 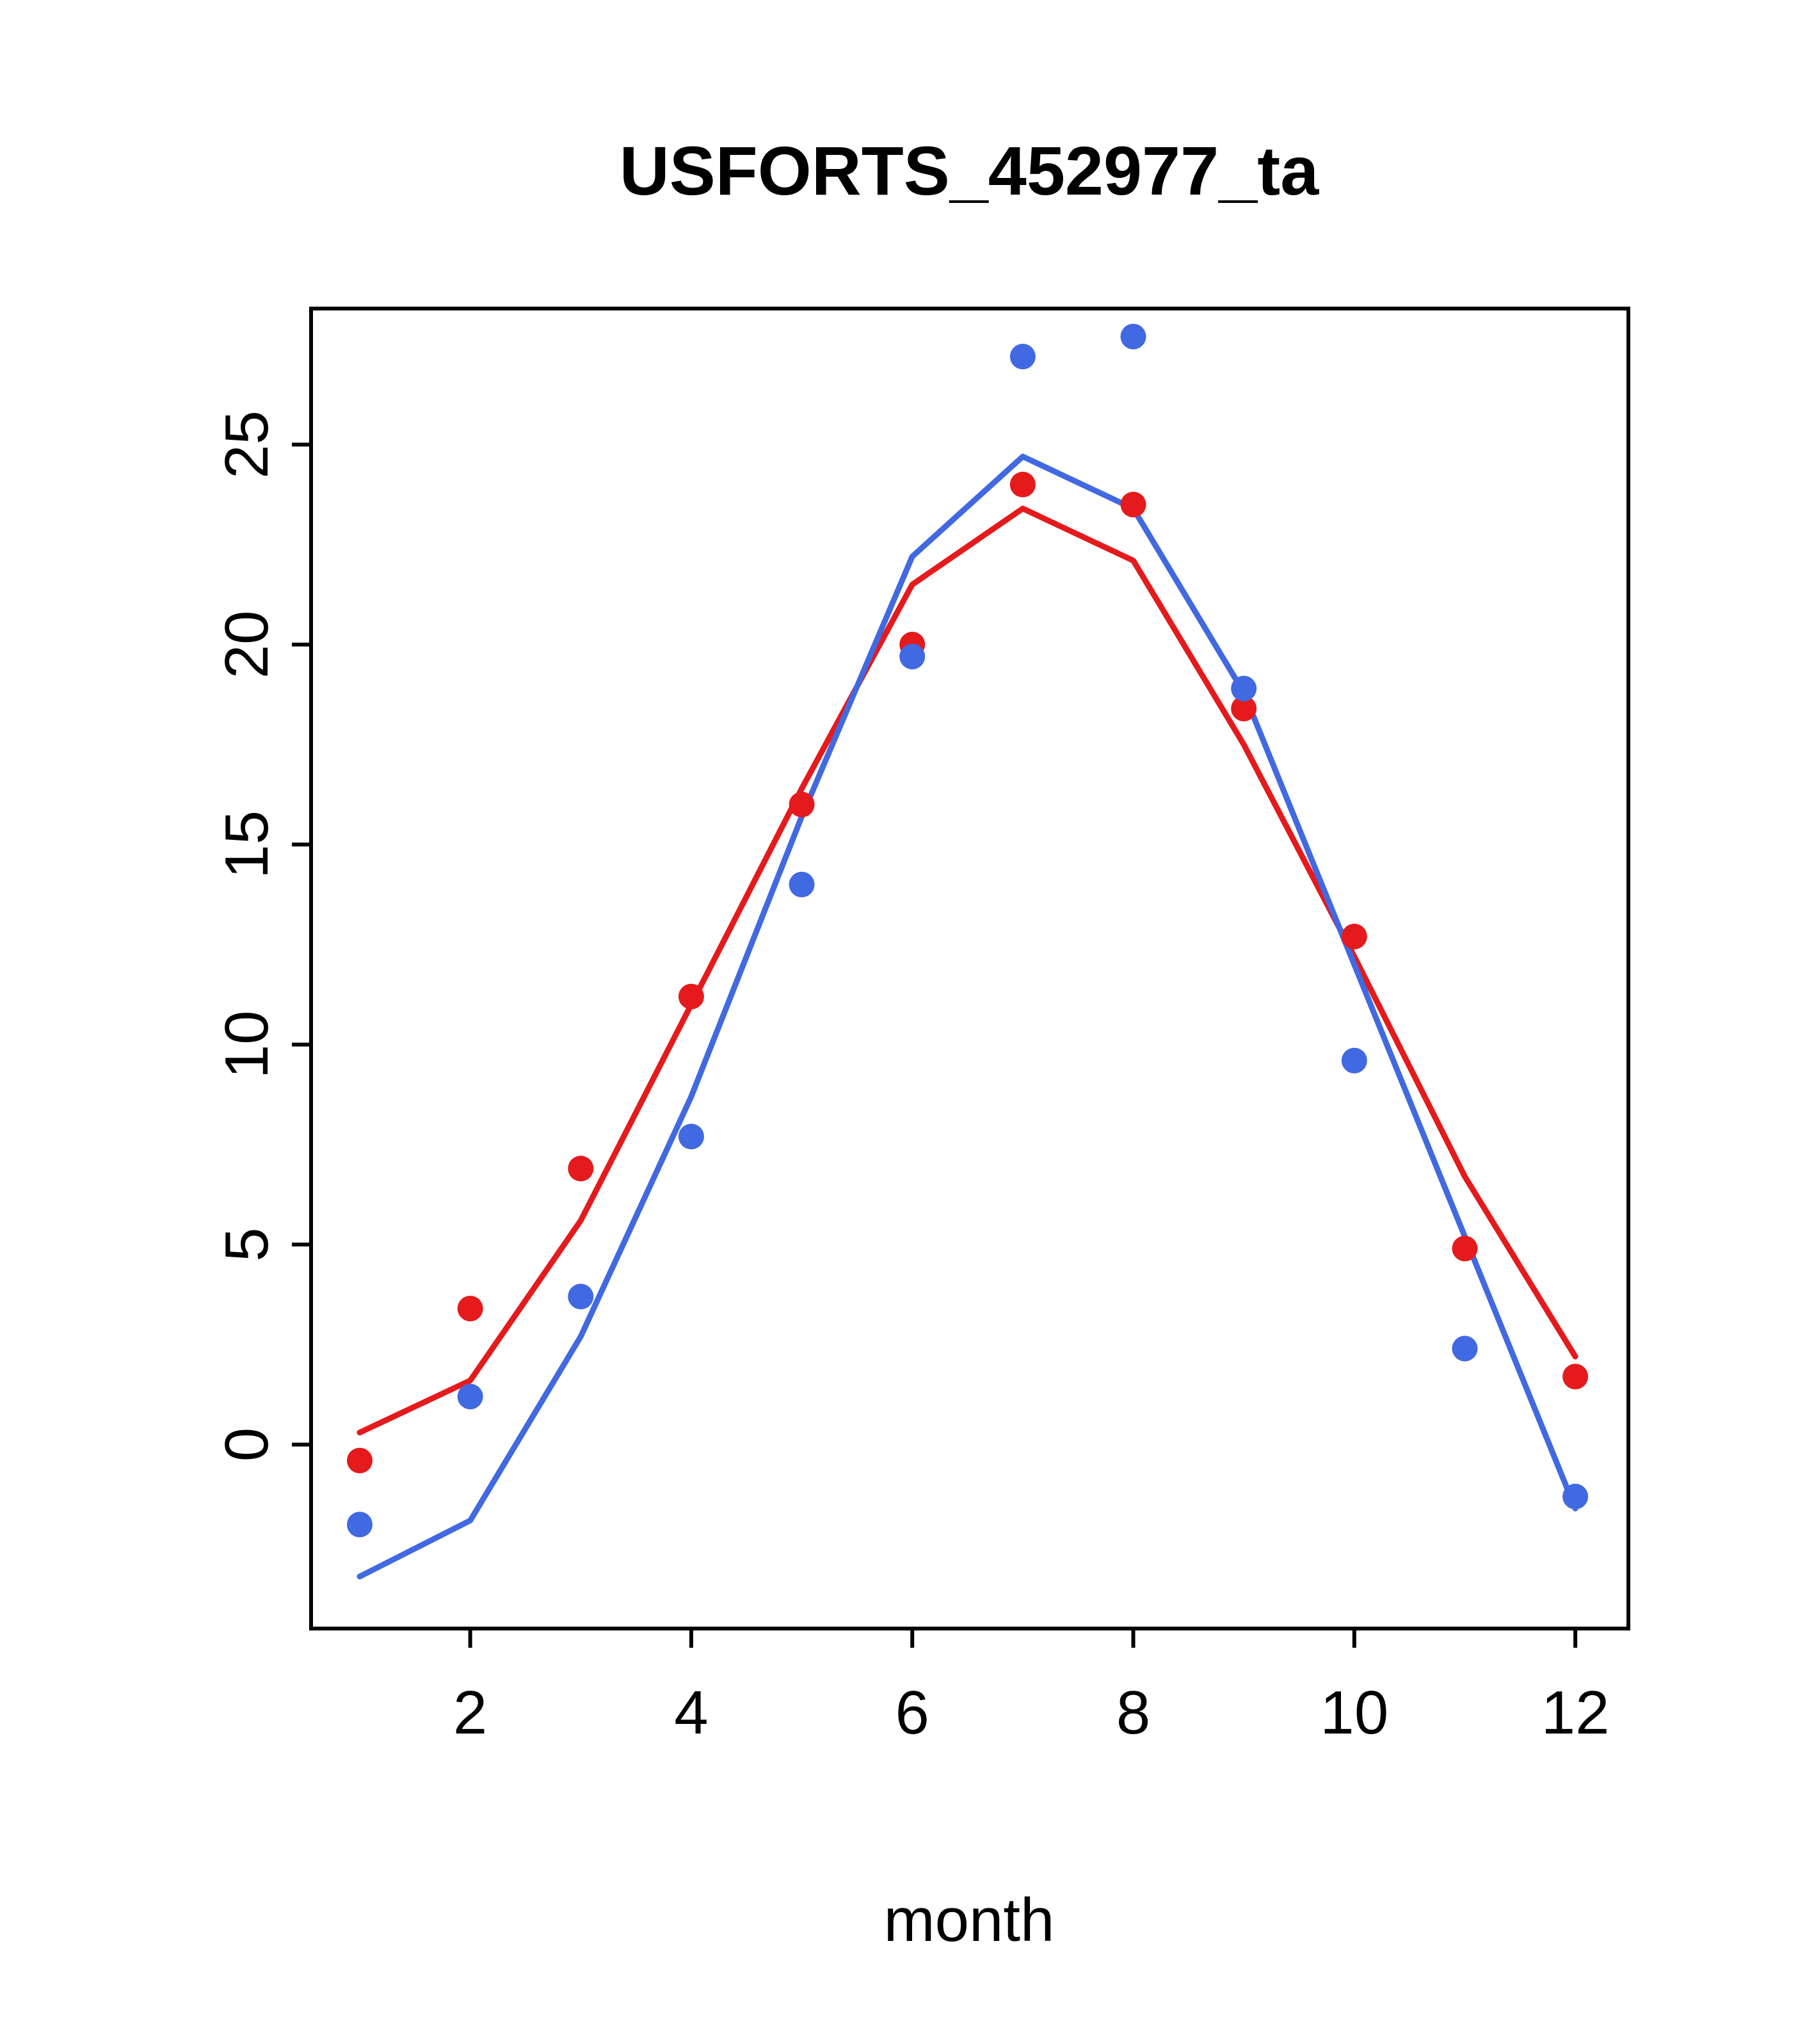 I want to click on x-tick-label: 2, so click(x=470, y=1712).